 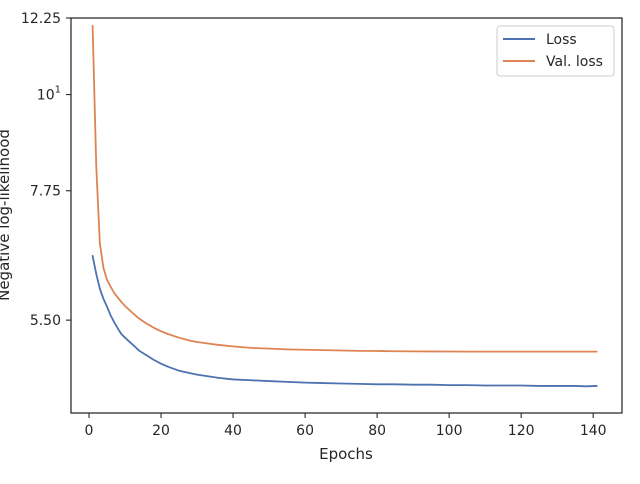 What do you see at coordinates (41, 19) in the screenshot?
I see `y-tick-label: 12.25` at bounding box center [41, 19].